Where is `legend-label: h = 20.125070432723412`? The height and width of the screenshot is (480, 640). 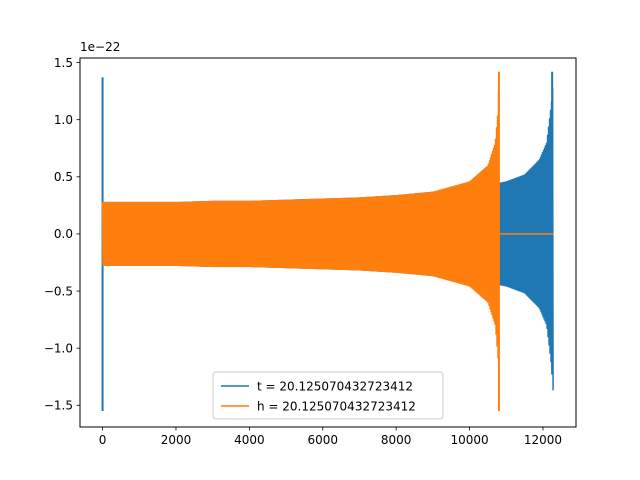
legend-label: h = 20.125070432723412 is located at coordinates (336, 406).